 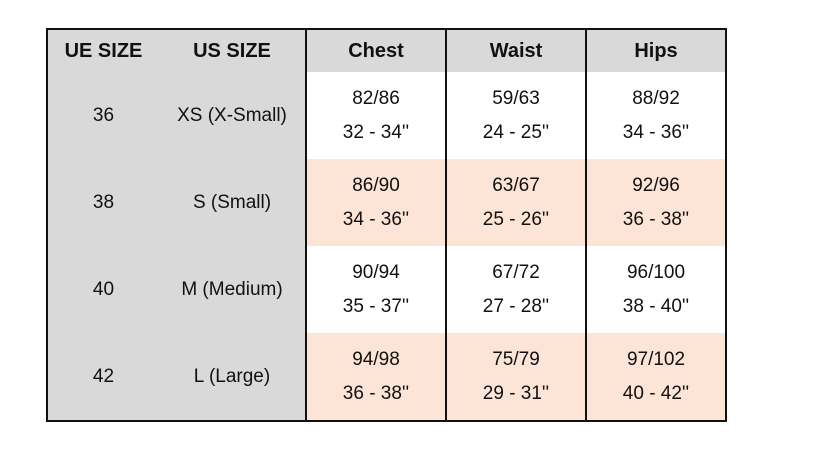 I want to click on hips-cell: 96/100 38 - 40'', so click(x=656, y=289).